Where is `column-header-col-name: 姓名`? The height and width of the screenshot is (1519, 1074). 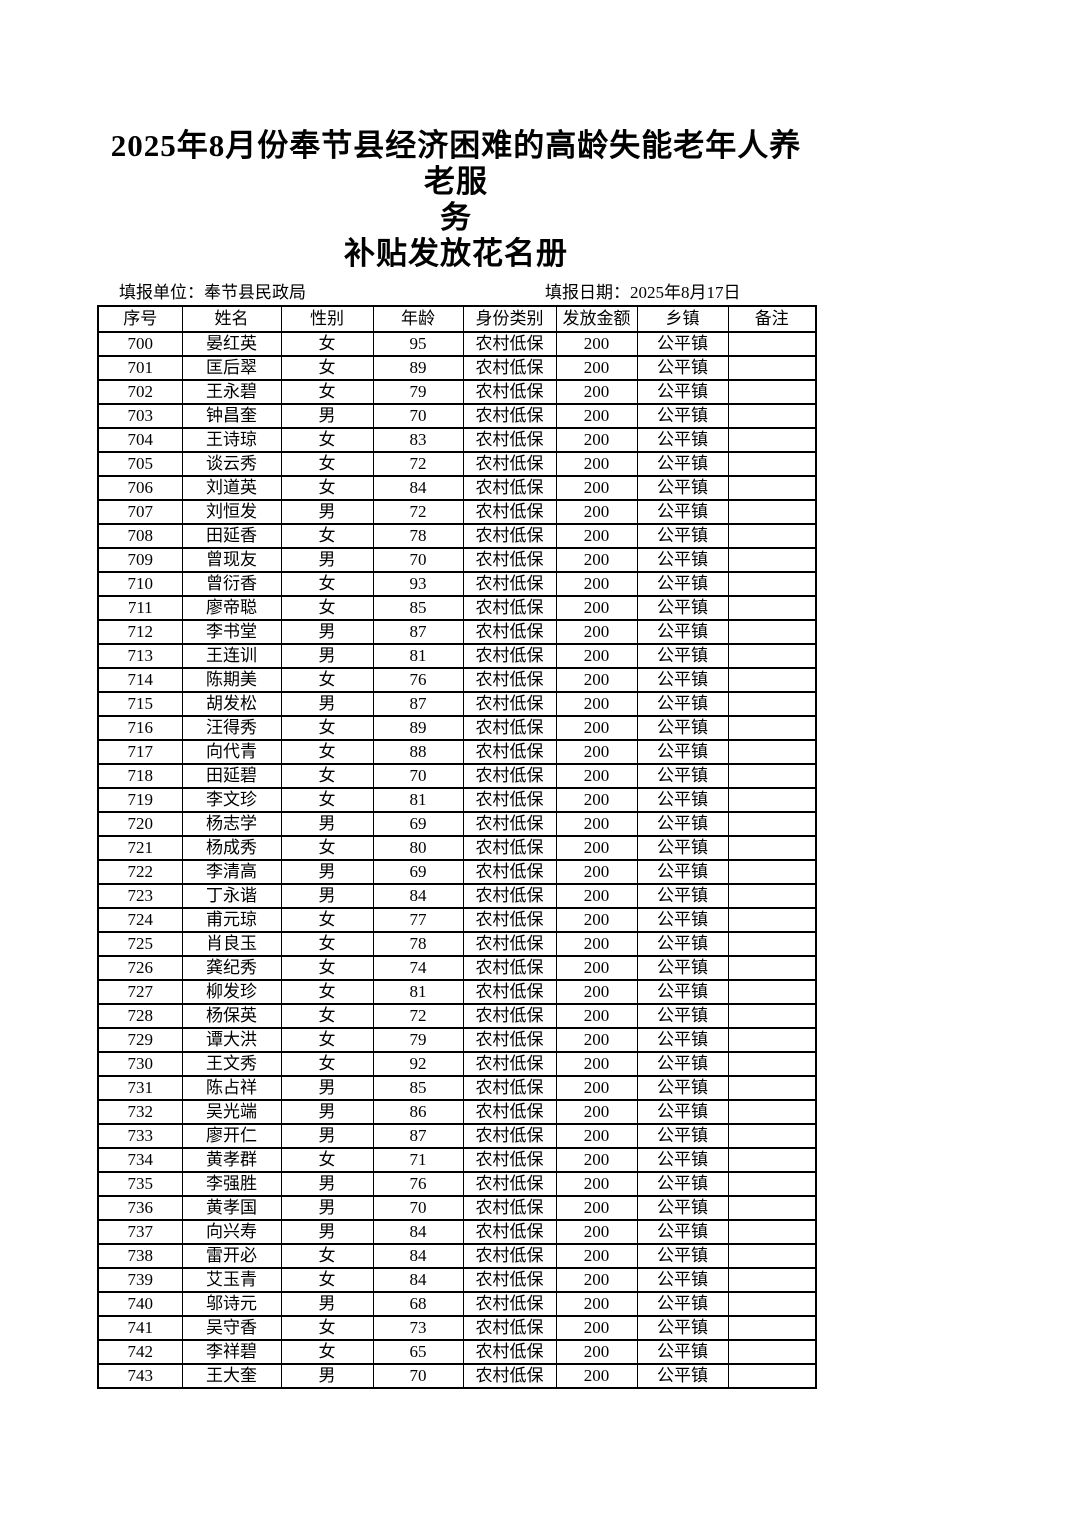
column-header-col-name: 姓名 is located at coordinates (231, 319).